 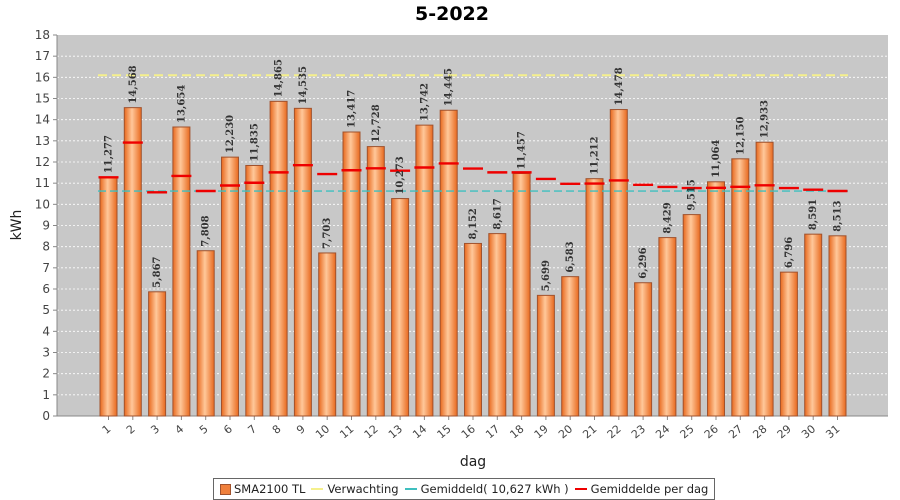 What do you see at coordinates (473, 462) in the screenshot?
I see `x-axis-label: dag` at bounding box center [473, 462].